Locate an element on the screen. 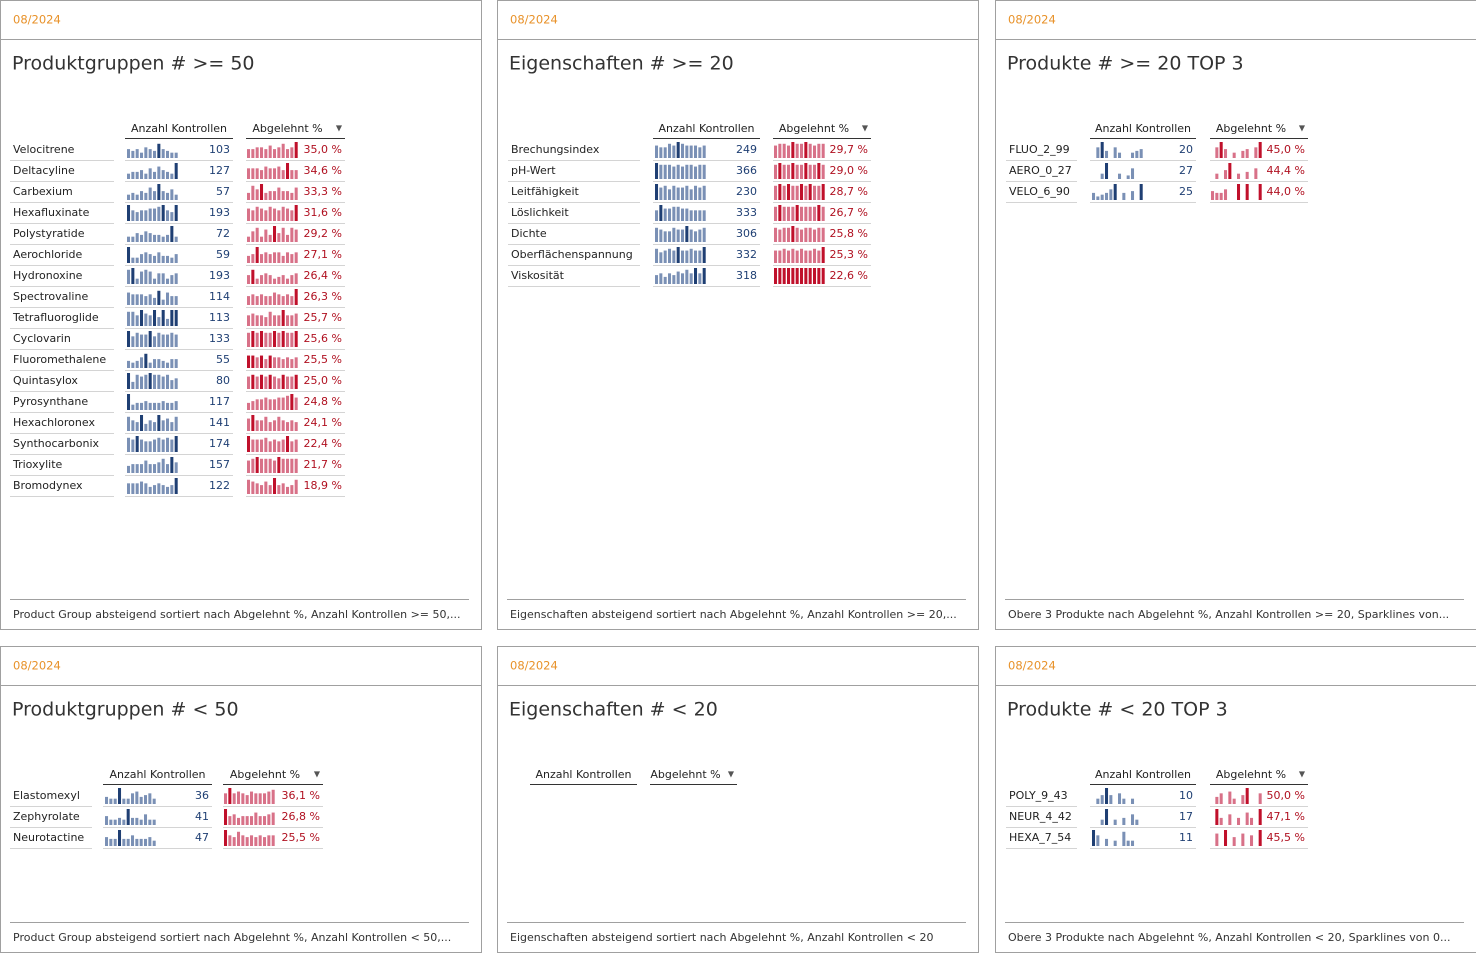 The width and height of the screenshot is (1476, 957). rejected-value: 27,1 % is located at coordinates (323, 254).